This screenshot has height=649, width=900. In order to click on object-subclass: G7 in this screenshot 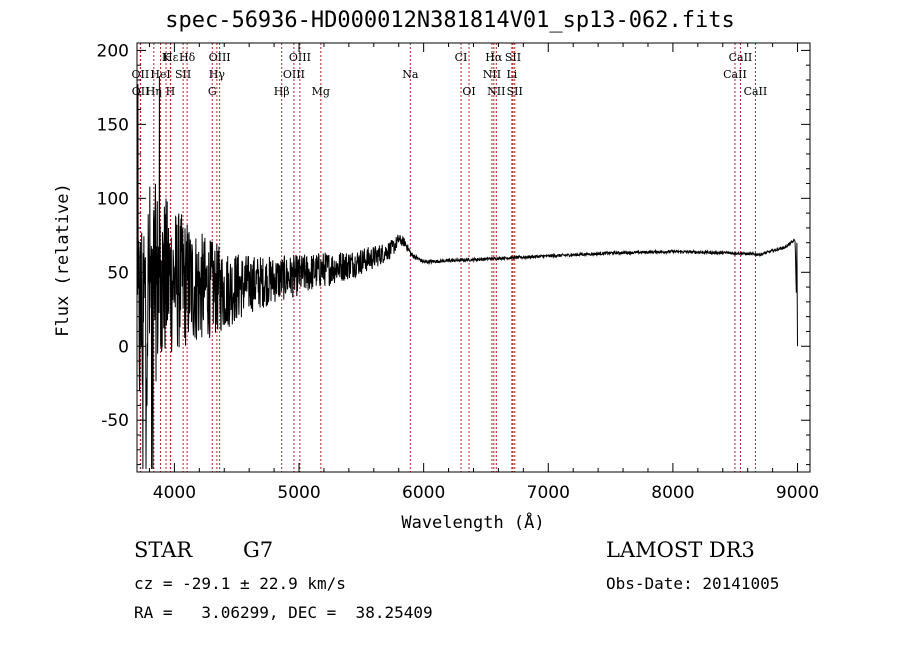, I will do `click(258, 550)`.